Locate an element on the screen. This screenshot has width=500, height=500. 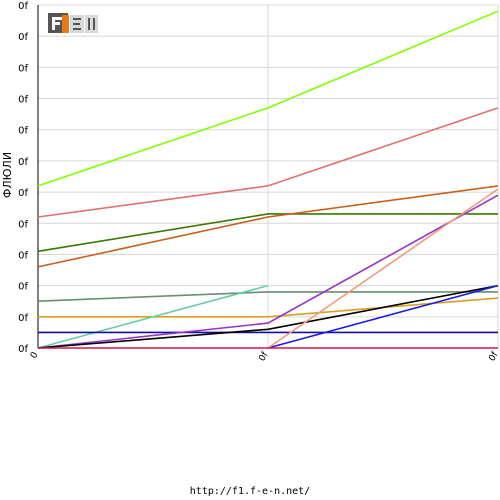
x-tick-label: 0 is located at coordinates (35, 355).